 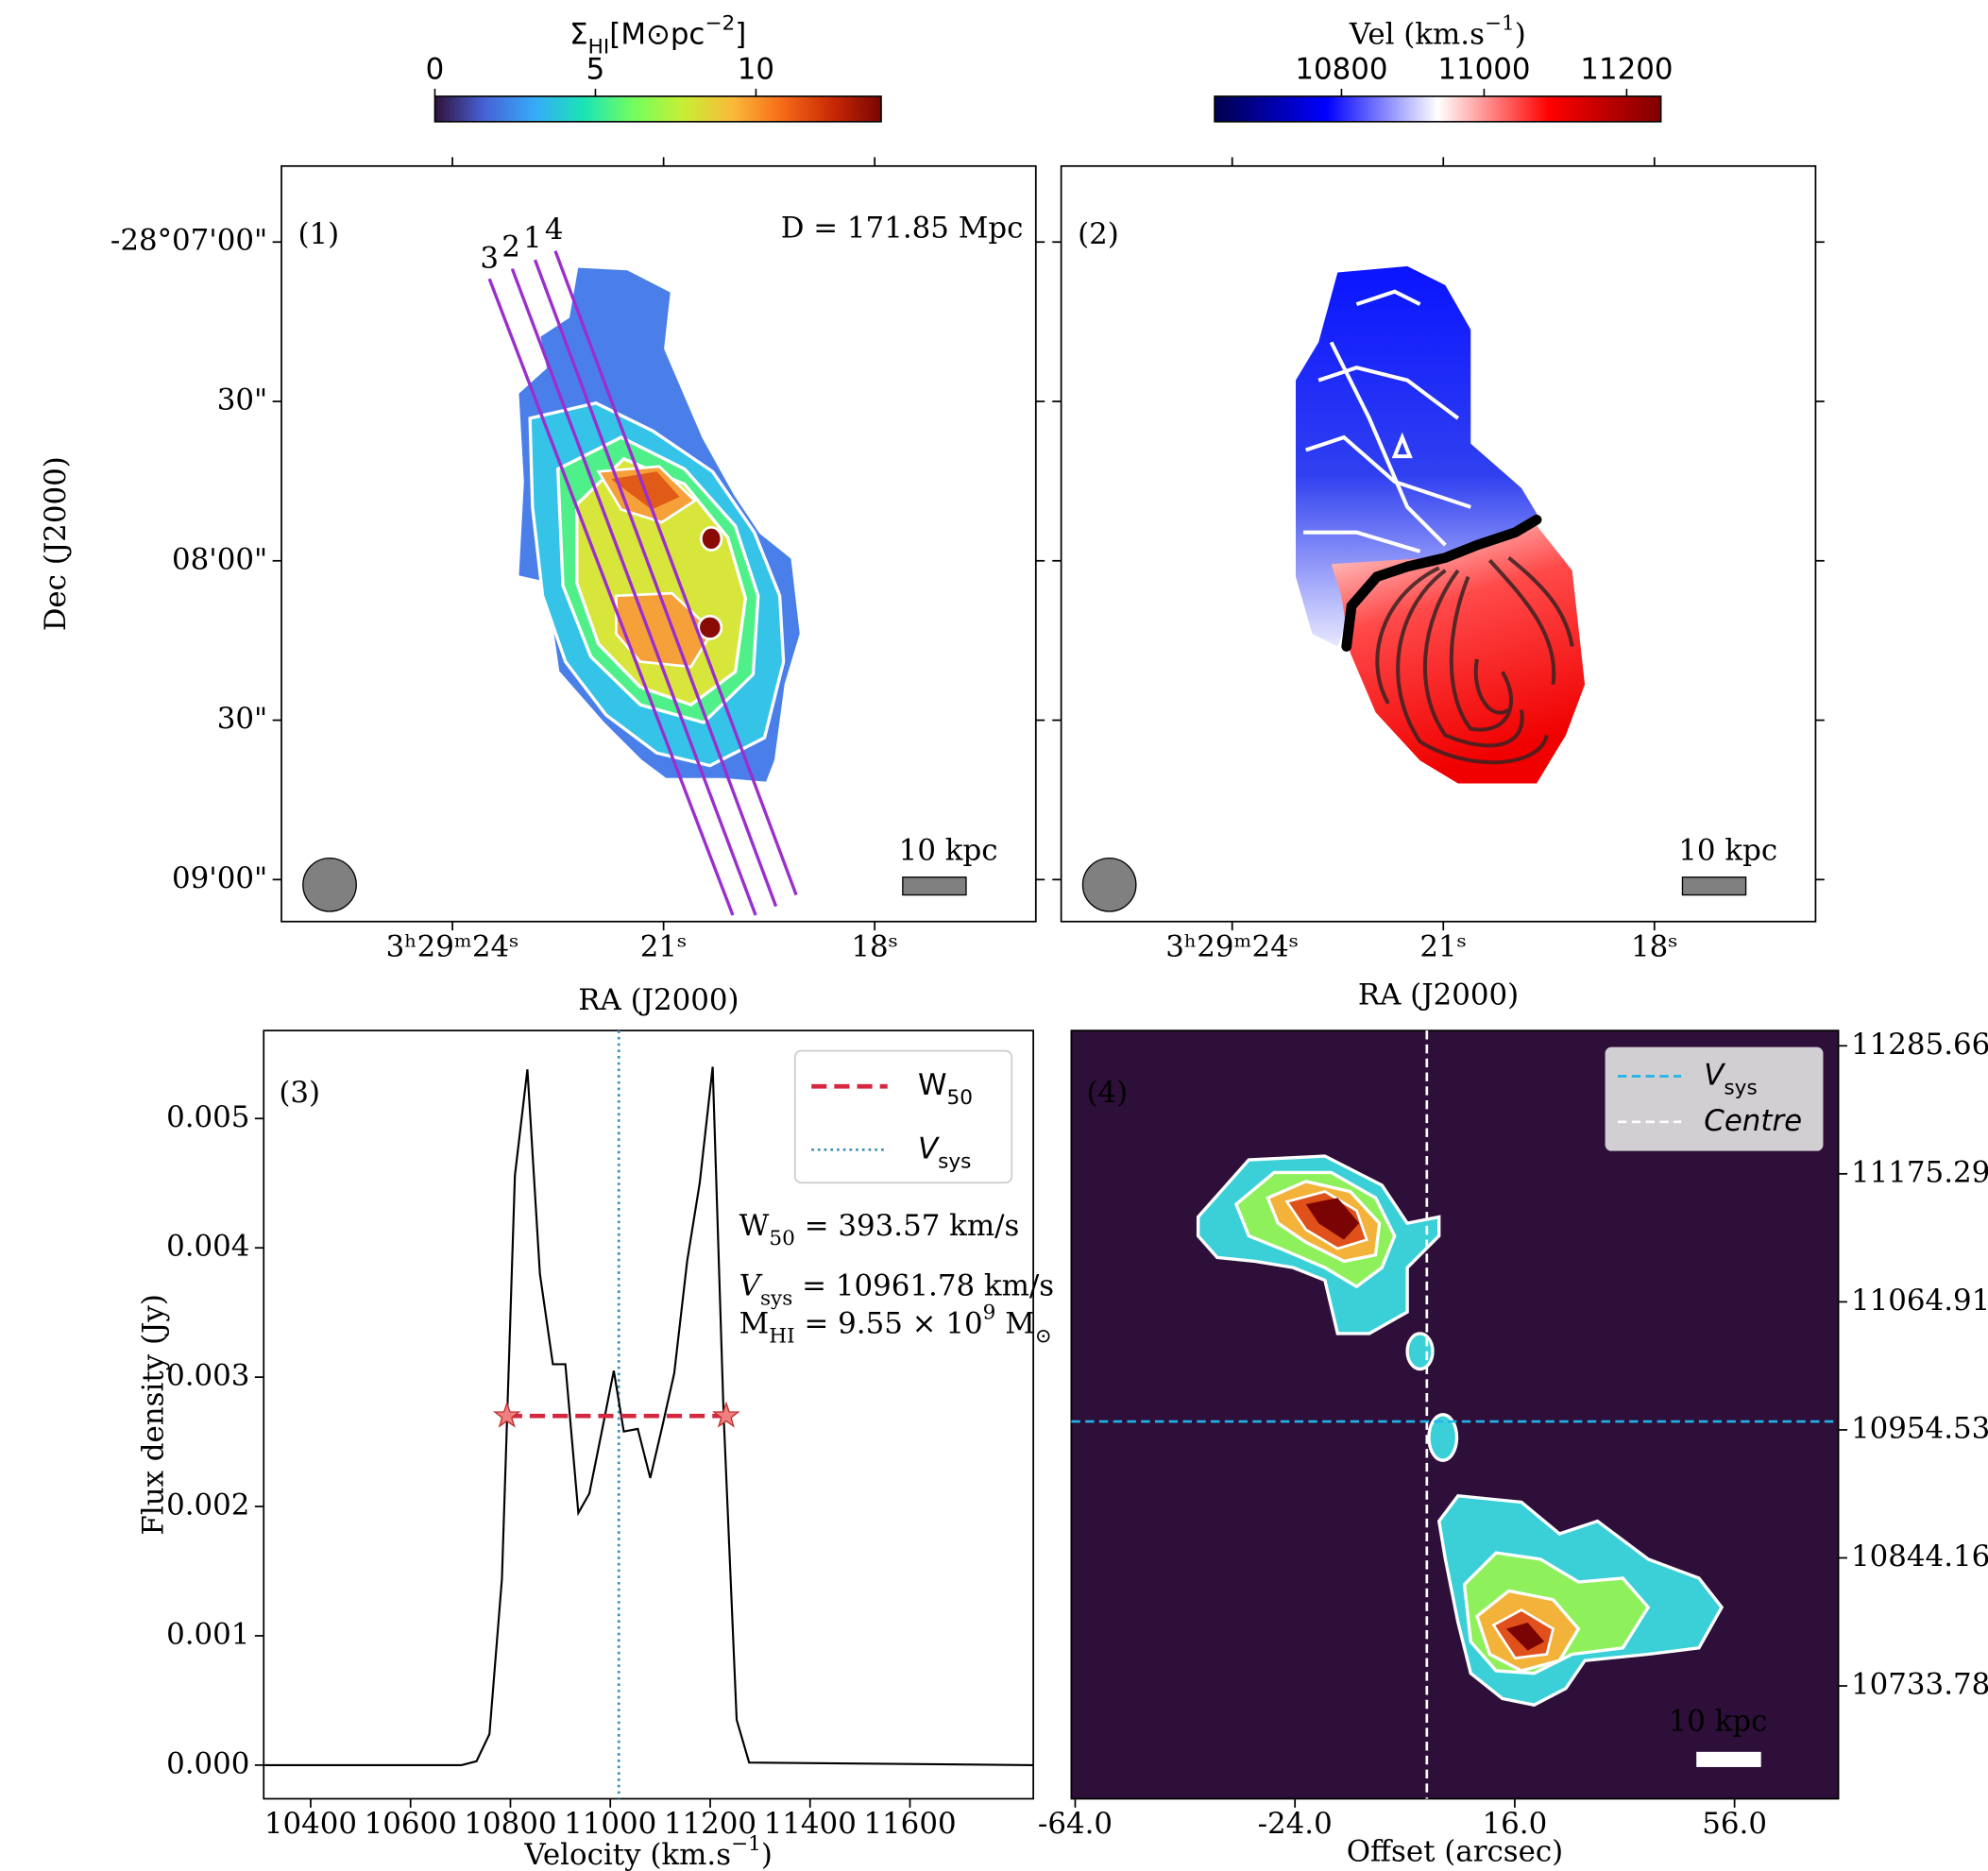 What do you see at coordinates (207, 1376) in the screenshot?
I see `y-tick-label: 0.003` at bounding box center [207, 1376].